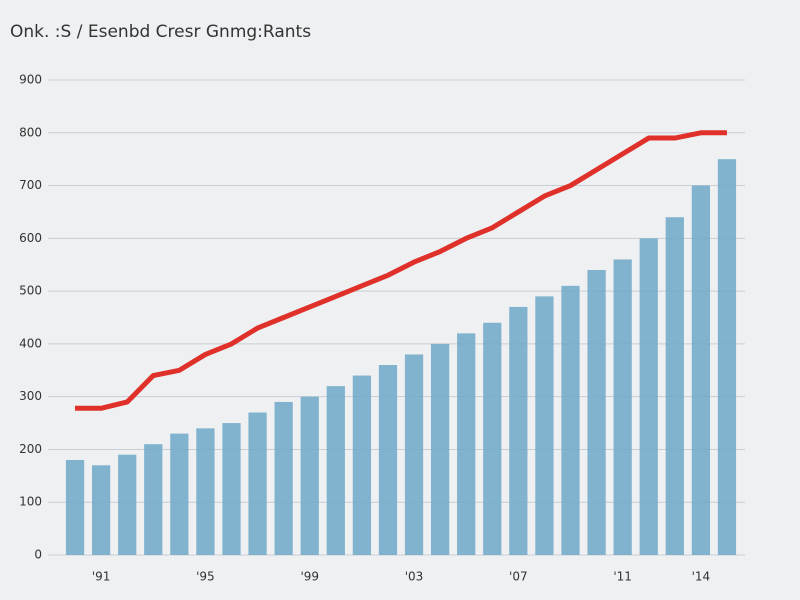 Image resolution: width=800 pixels, height=600 pixels. What do you see at coordinates (30, 396) in the screenshot?
I see `y-tick-label: 300` at bounding box center [30, 396].